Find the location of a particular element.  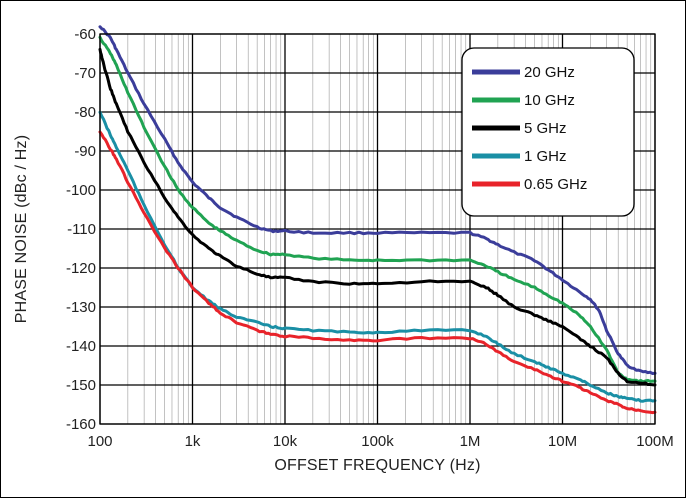

x-tick-label: 10M is located at coordinates (562, 441).